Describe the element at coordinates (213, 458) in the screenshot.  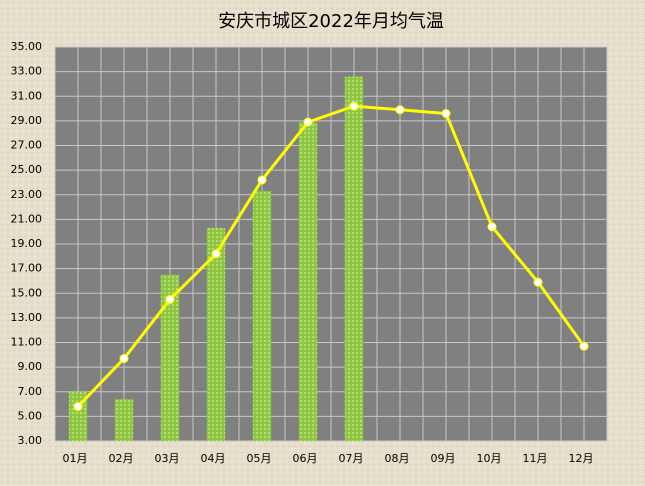
I see `x-tick-label: 04月` at that location.